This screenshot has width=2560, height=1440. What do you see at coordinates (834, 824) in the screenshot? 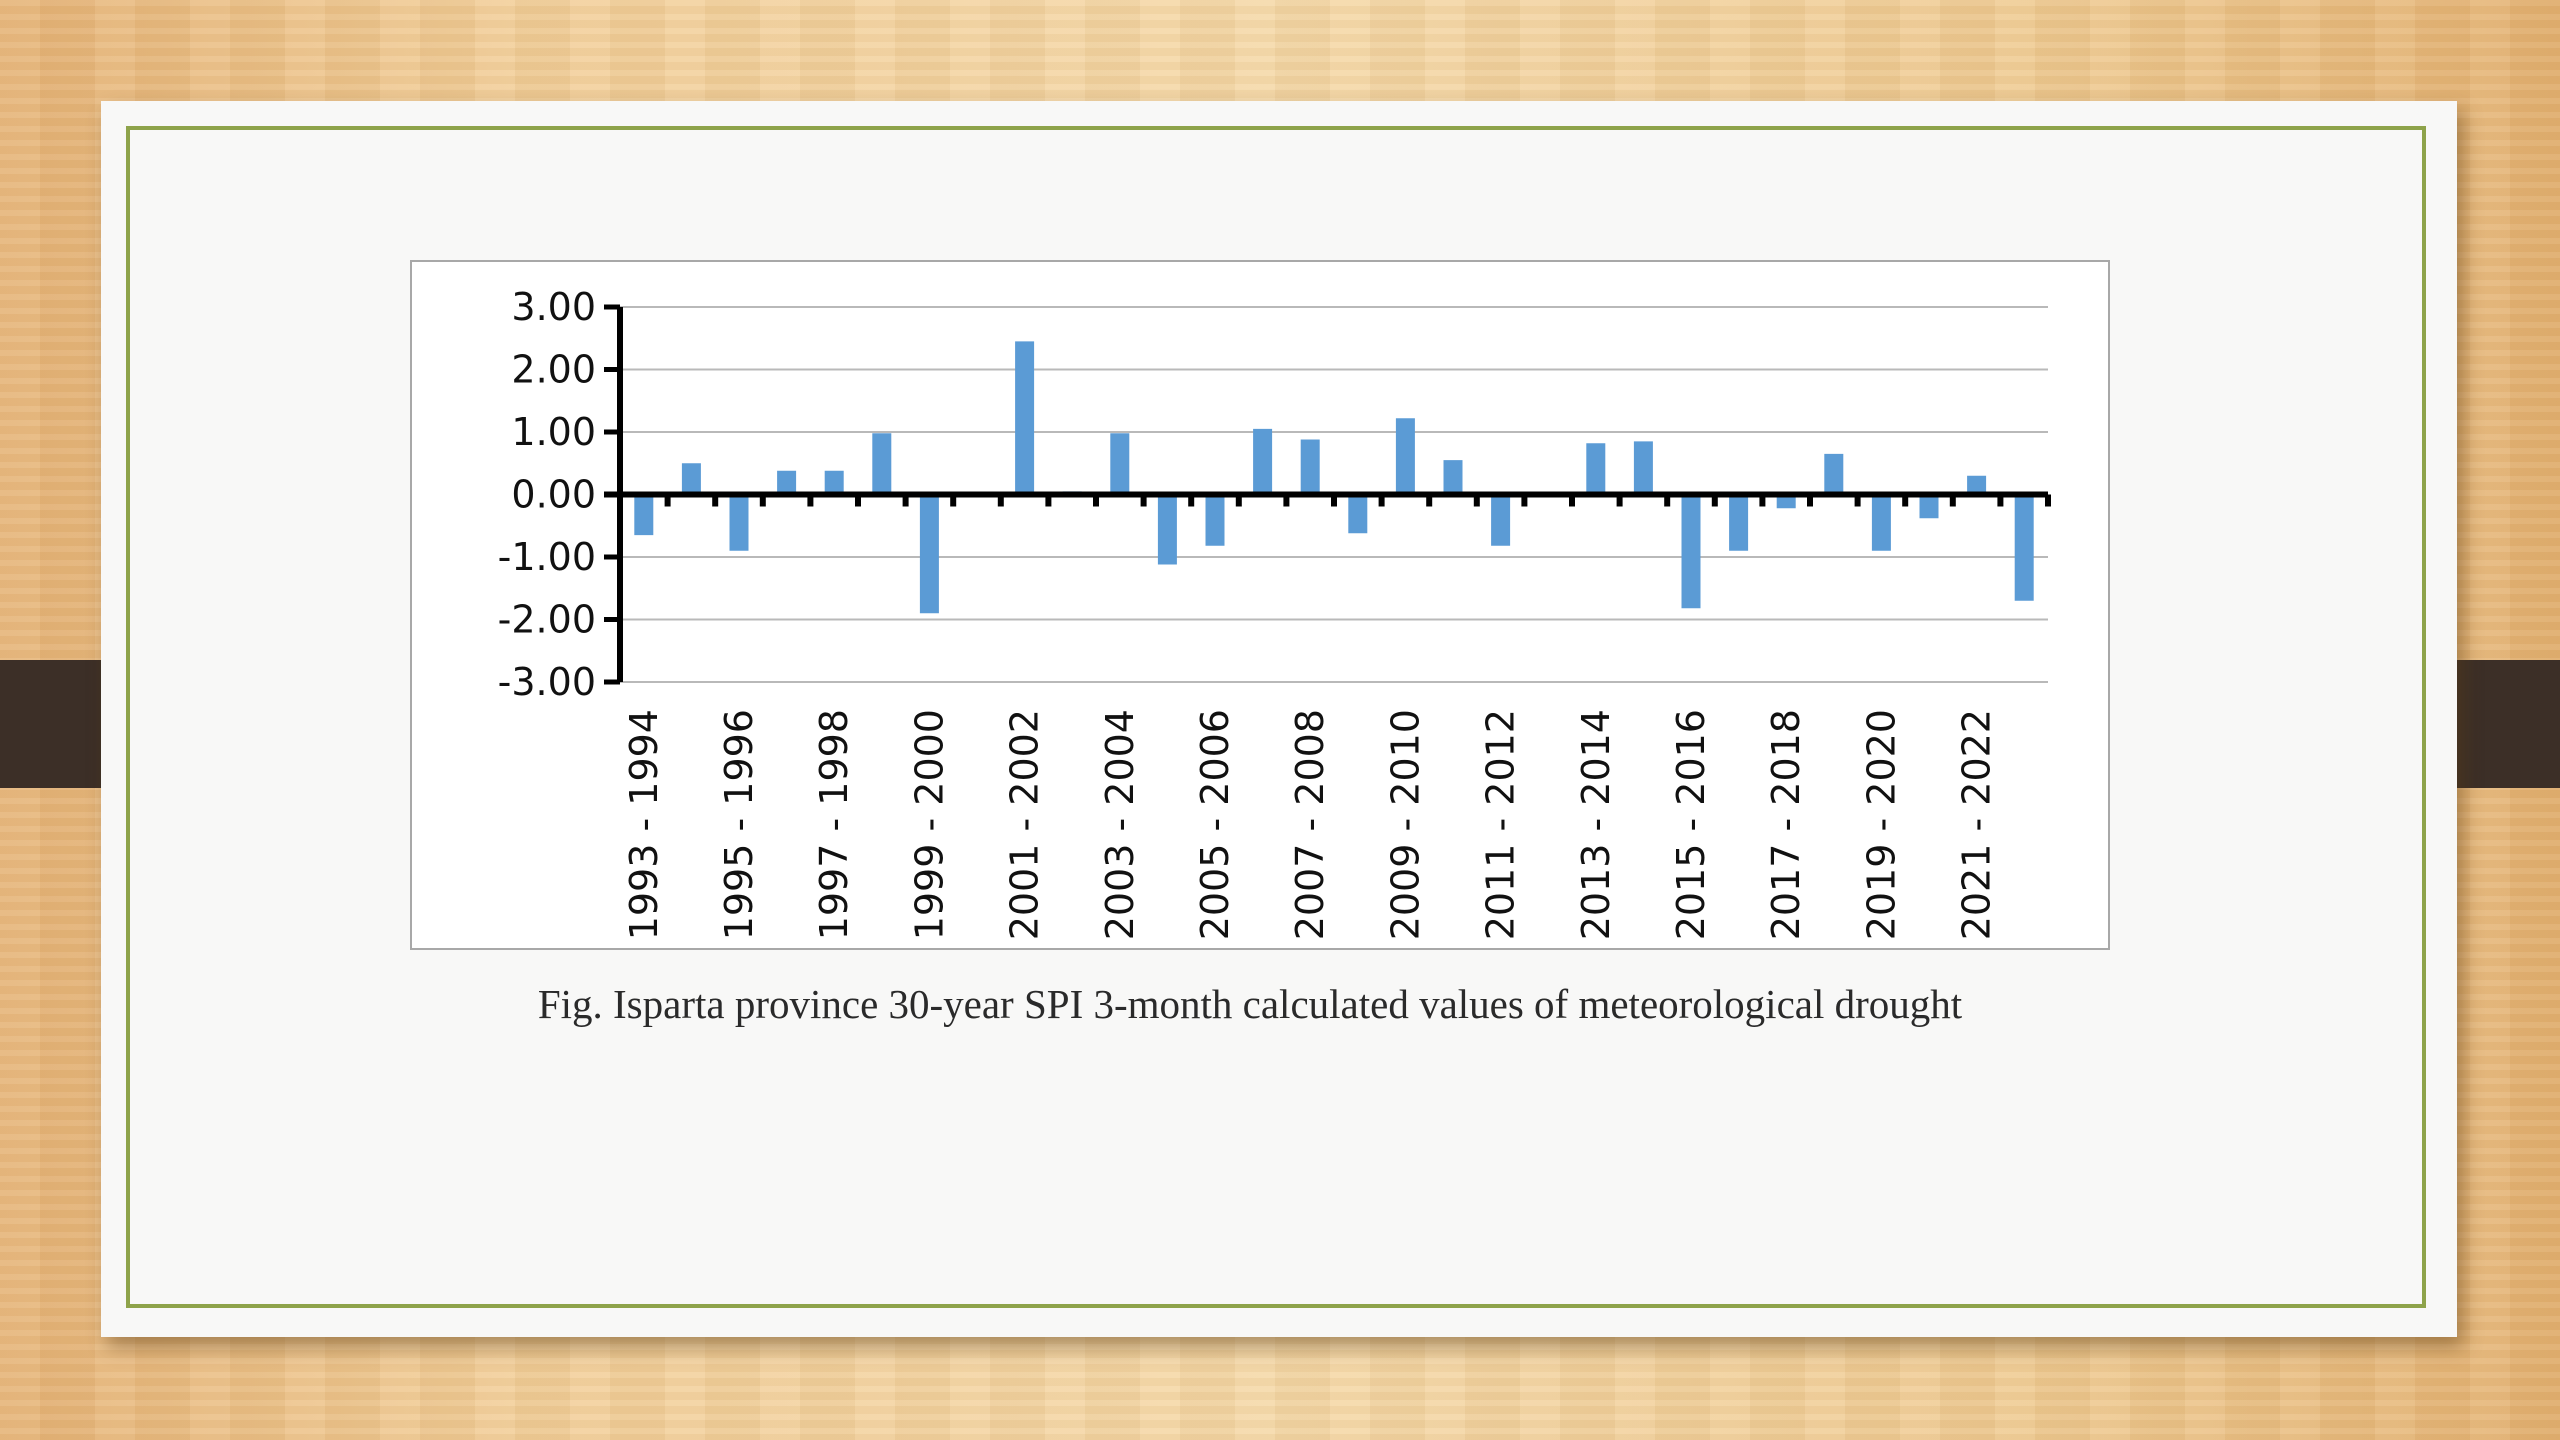
I see `x-category-label: 1997 - 1998` at bounding box center [834, 824].